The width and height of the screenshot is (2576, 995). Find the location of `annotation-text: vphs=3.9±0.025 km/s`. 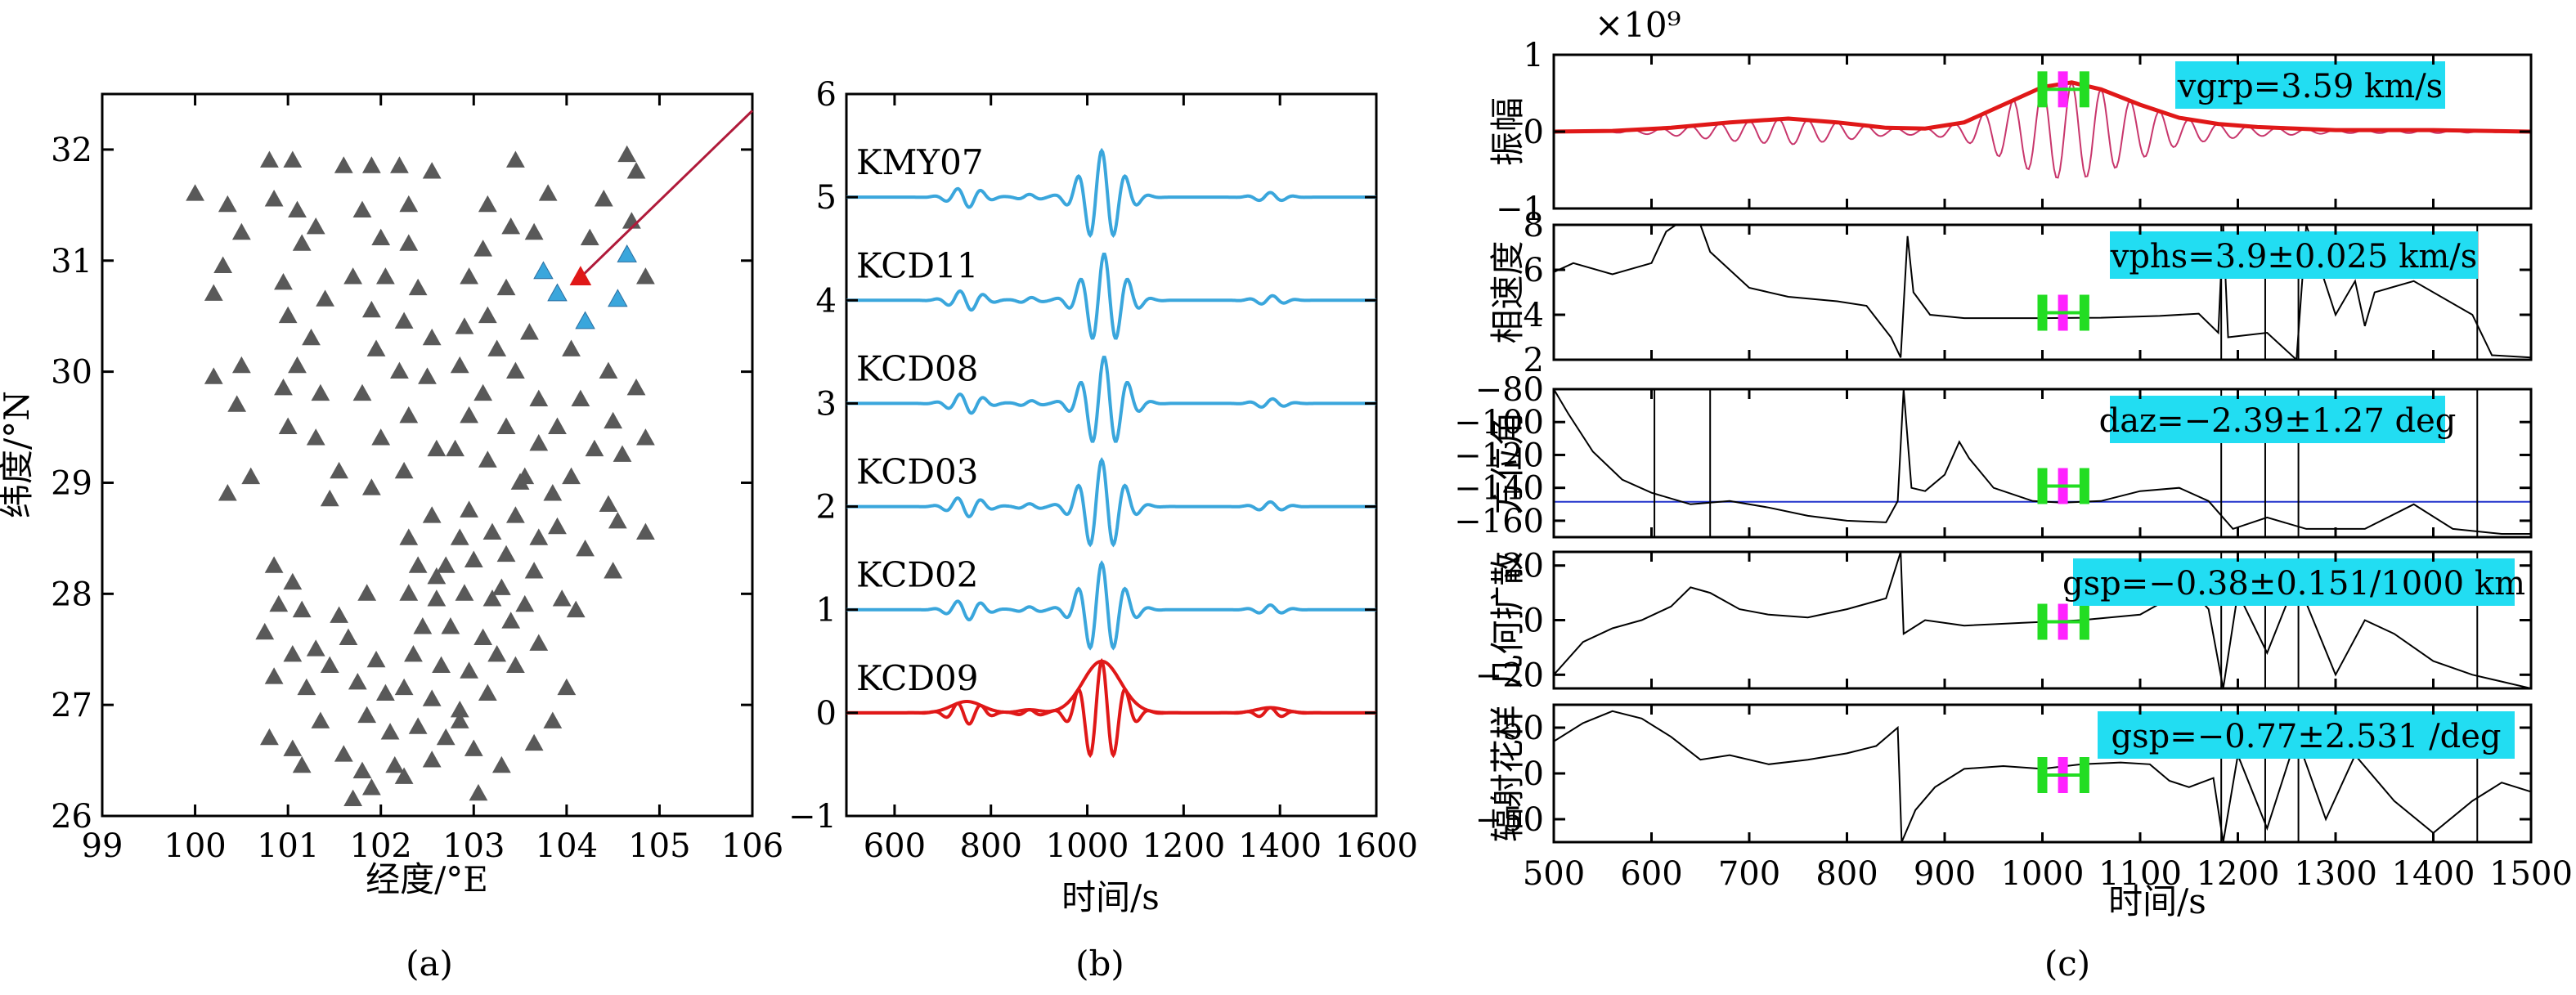

annotation-text: vphs=3.9±0.025 km/s is located at coordinates (2294, 257).